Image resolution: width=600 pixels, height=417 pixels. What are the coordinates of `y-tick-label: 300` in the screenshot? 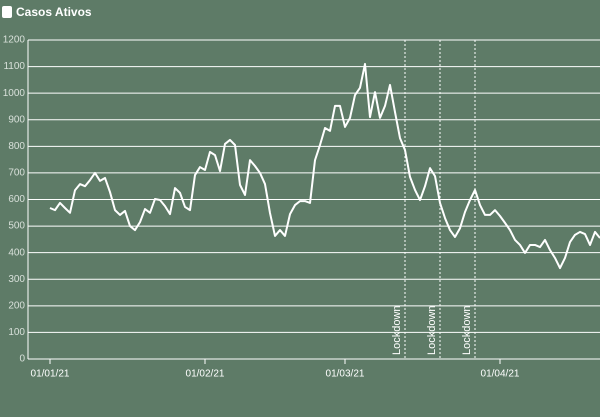 It's located at (16, 279).